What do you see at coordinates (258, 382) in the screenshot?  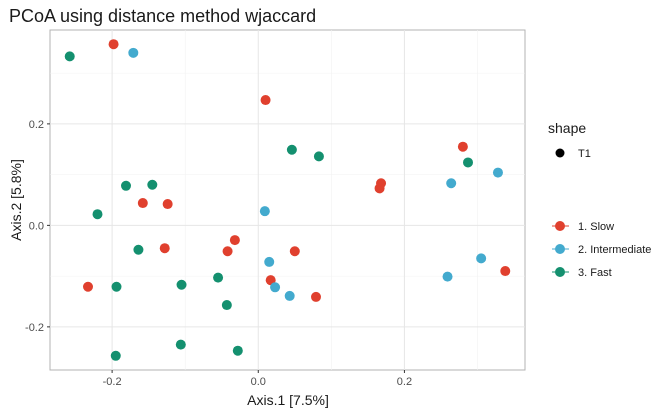 I see `x-tick-label: 0.0` at bounding box center [258, 382].